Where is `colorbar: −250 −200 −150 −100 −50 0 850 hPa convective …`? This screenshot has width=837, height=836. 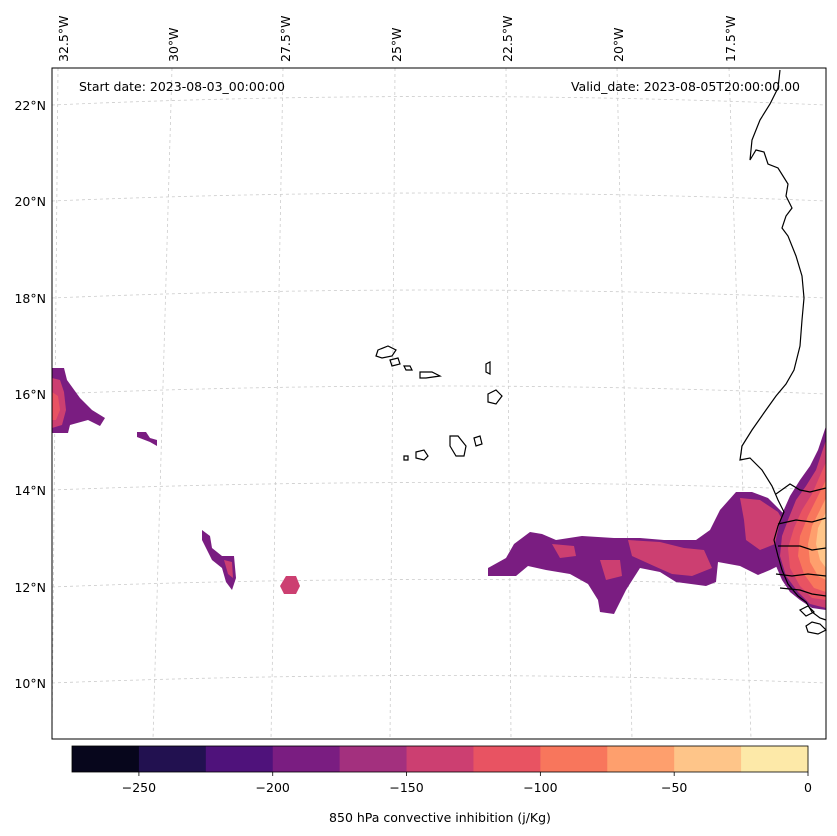
colorbar: −250 −200 −150 −100 −50 0 850 hPa convective … is located at coordinates (441, 785).